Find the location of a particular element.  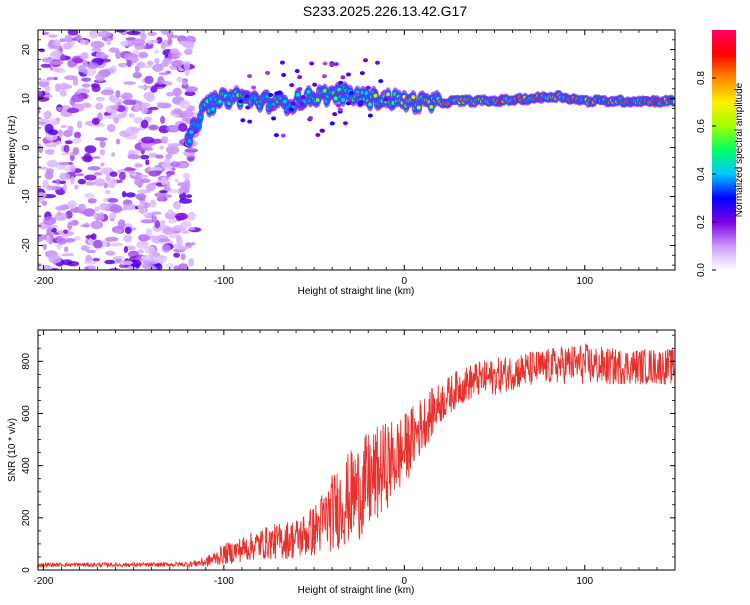

spectrogram-noise-region is located at coordinates (120, 150).